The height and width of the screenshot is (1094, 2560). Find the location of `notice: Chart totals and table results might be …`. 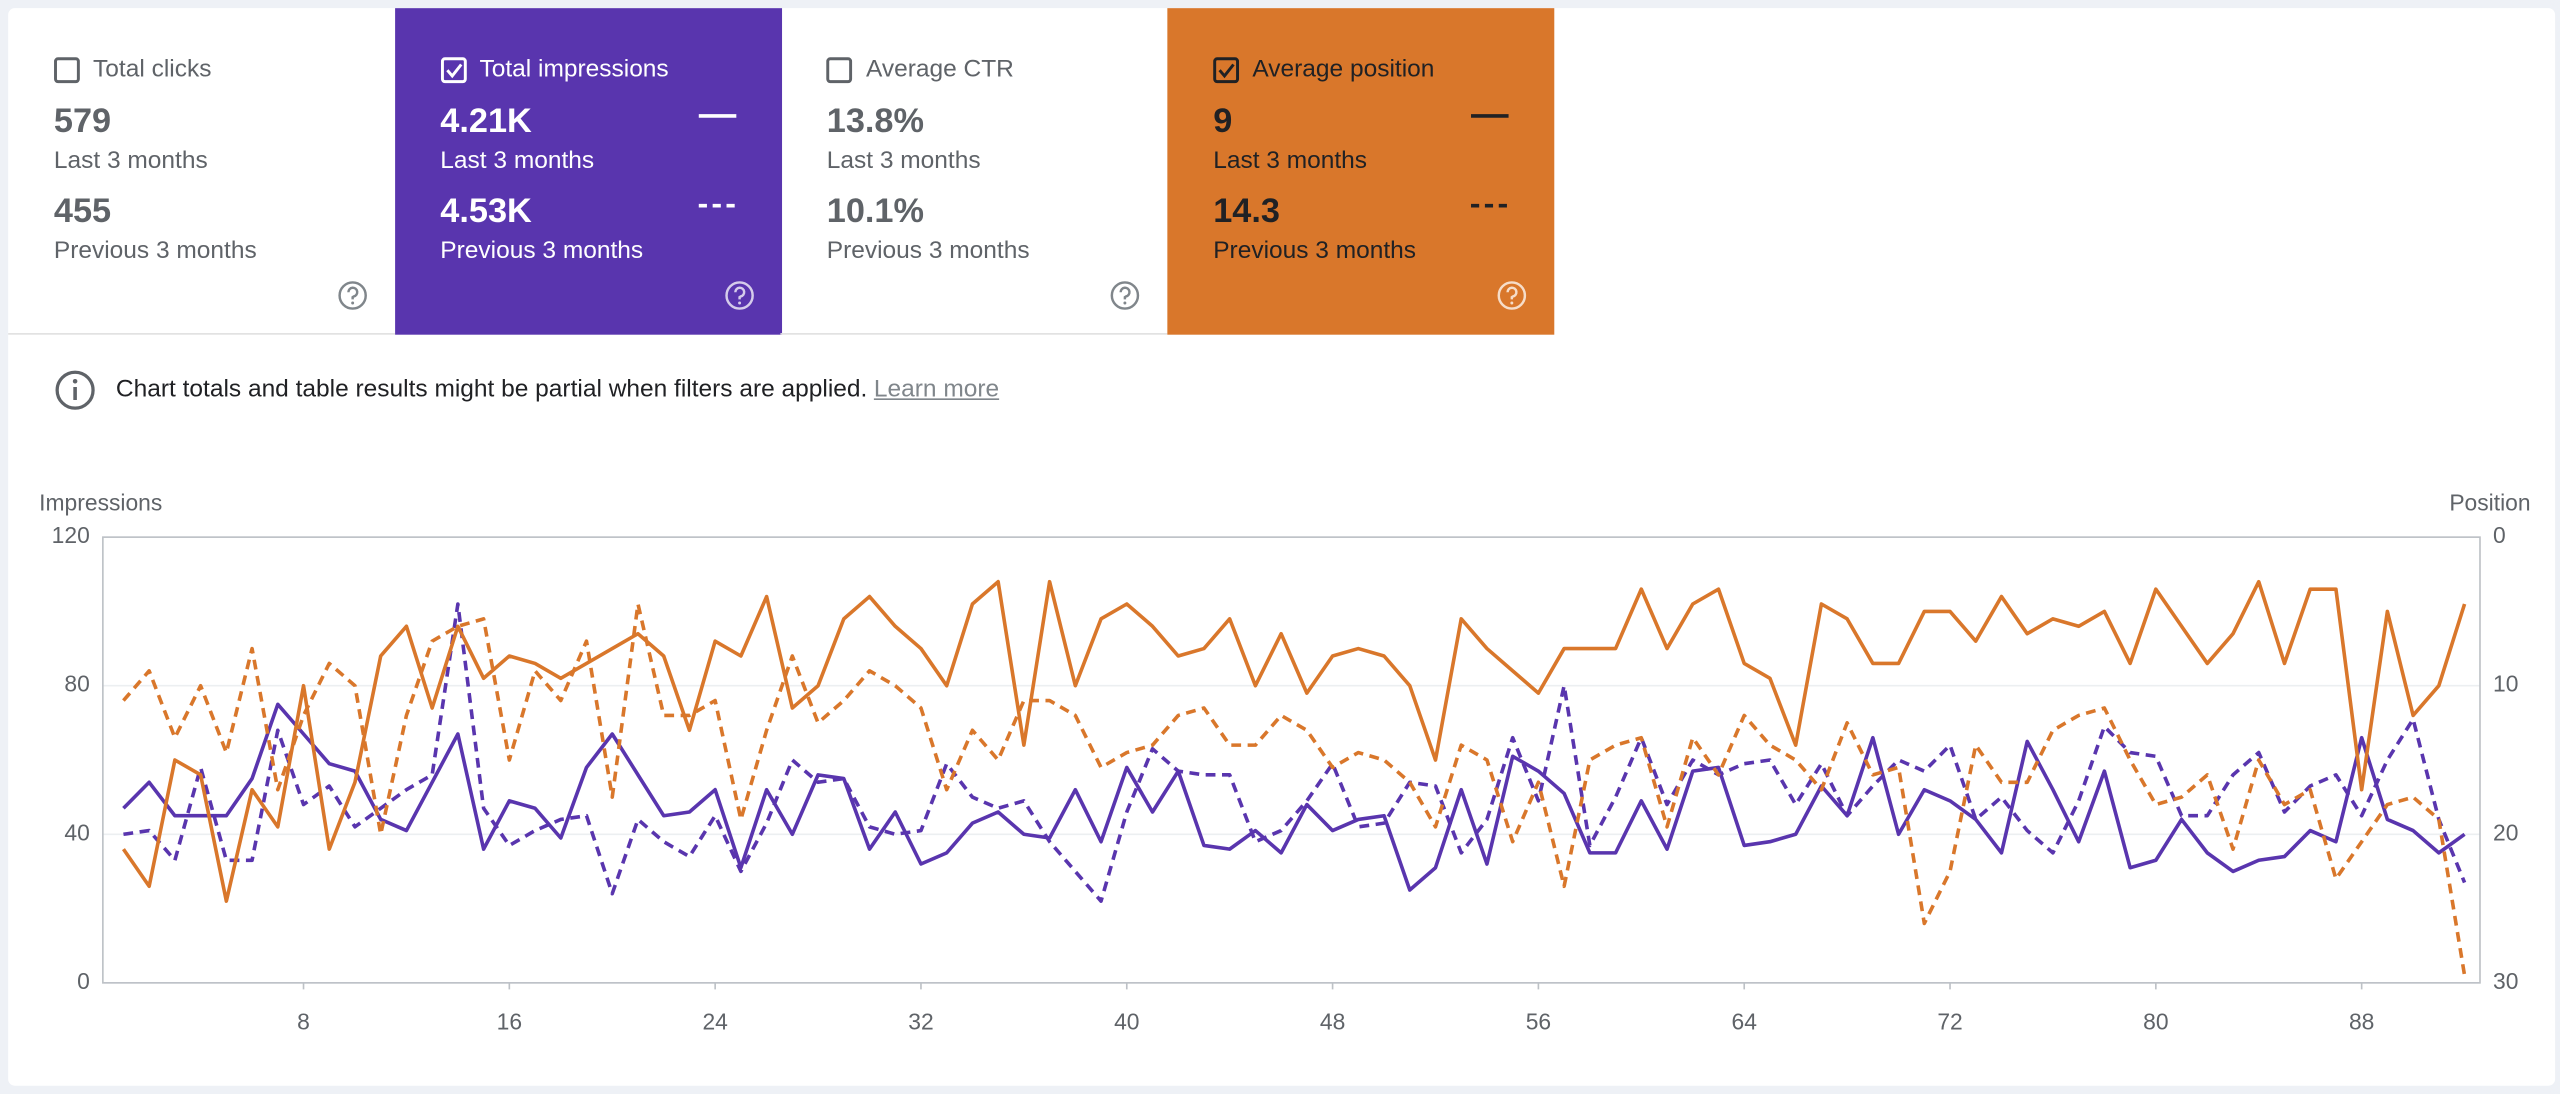

notice: Chart totals and table results might be … is located at coordinates (557, 390).